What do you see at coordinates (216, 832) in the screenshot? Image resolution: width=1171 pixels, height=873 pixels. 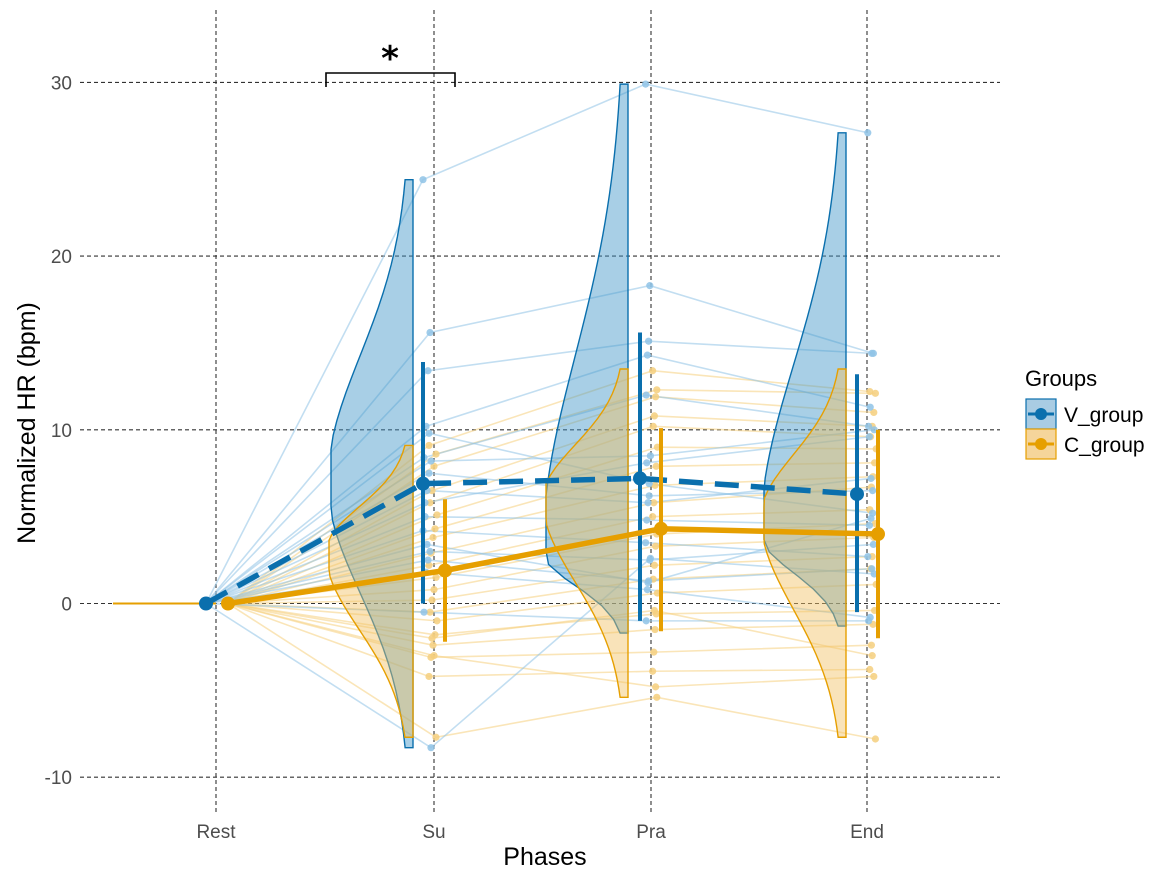 I see `x-tick-label: Rest` at bounding box center [216, 832].